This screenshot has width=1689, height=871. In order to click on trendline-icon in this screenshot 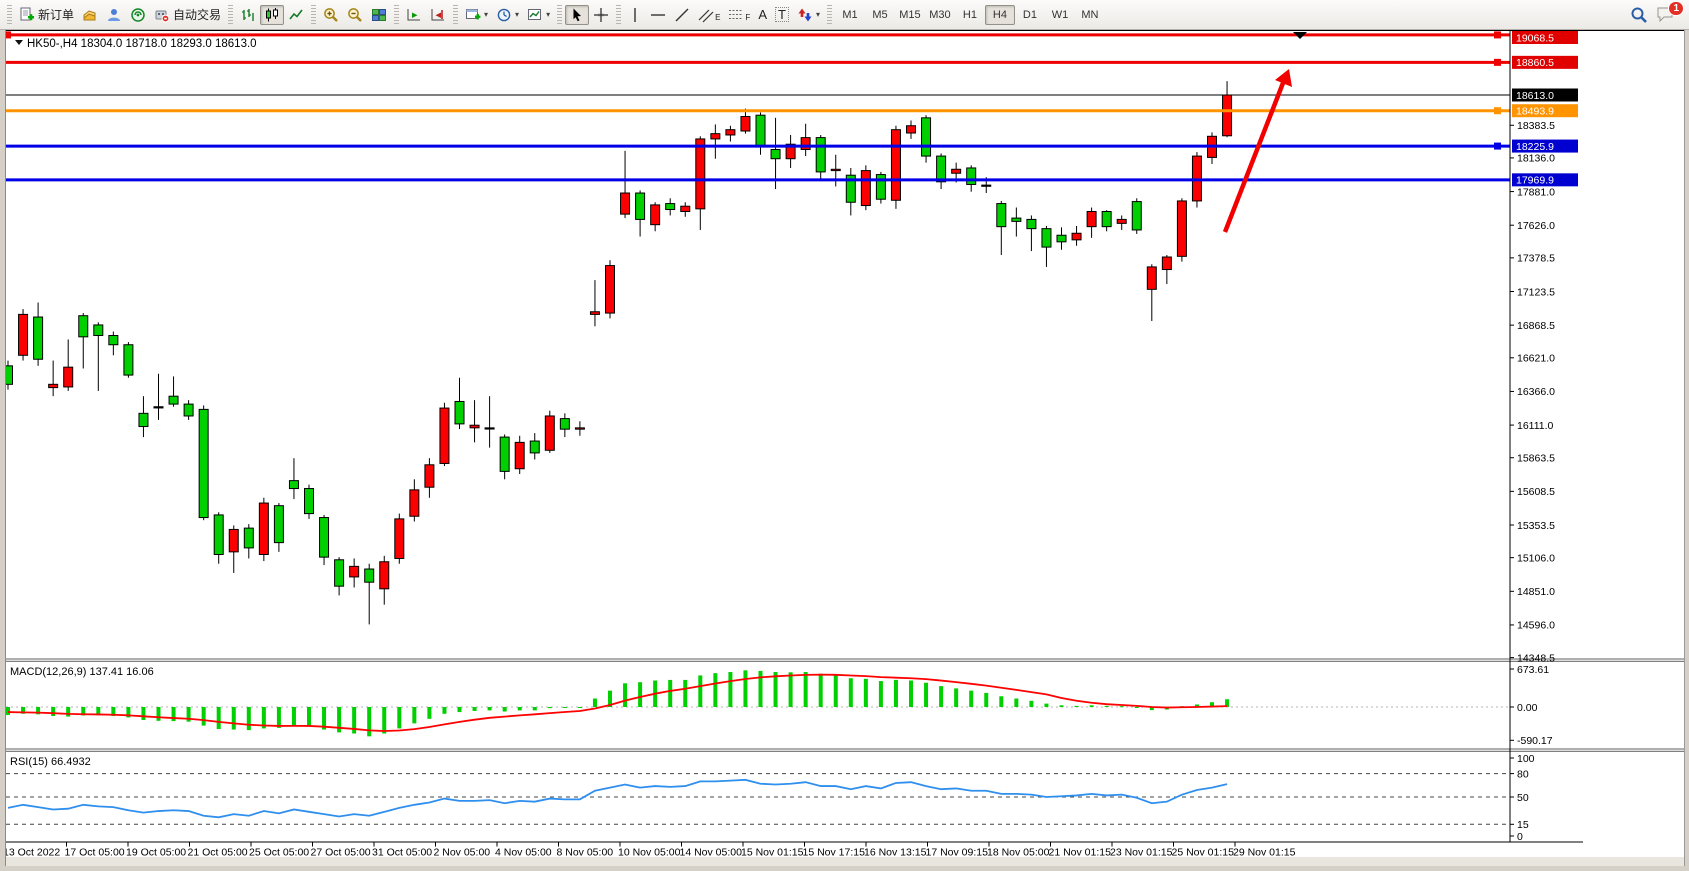, I will do `click(682, 15)`.